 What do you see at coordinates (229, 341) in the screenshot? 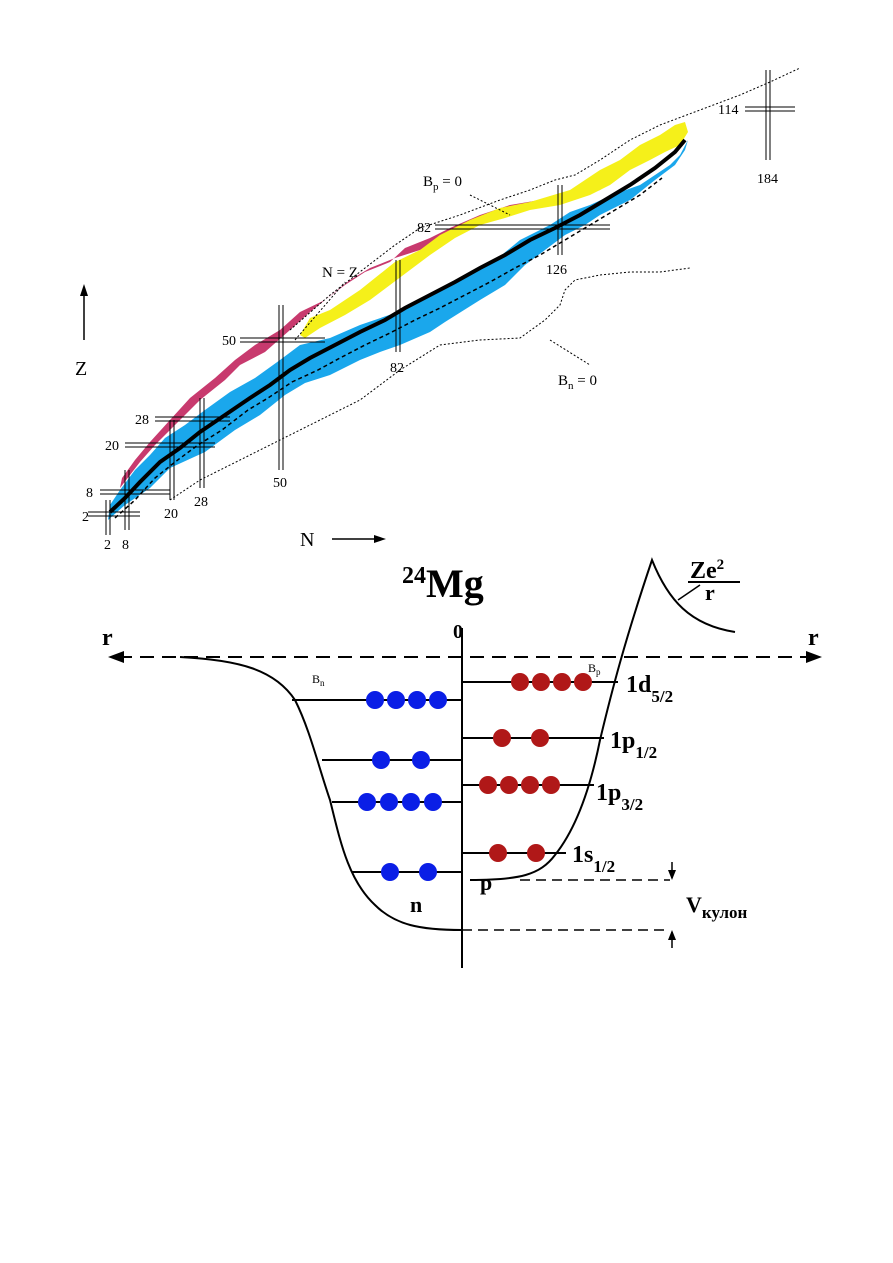
I see `magic-z-50: 50` at bounding box center [229, 341].